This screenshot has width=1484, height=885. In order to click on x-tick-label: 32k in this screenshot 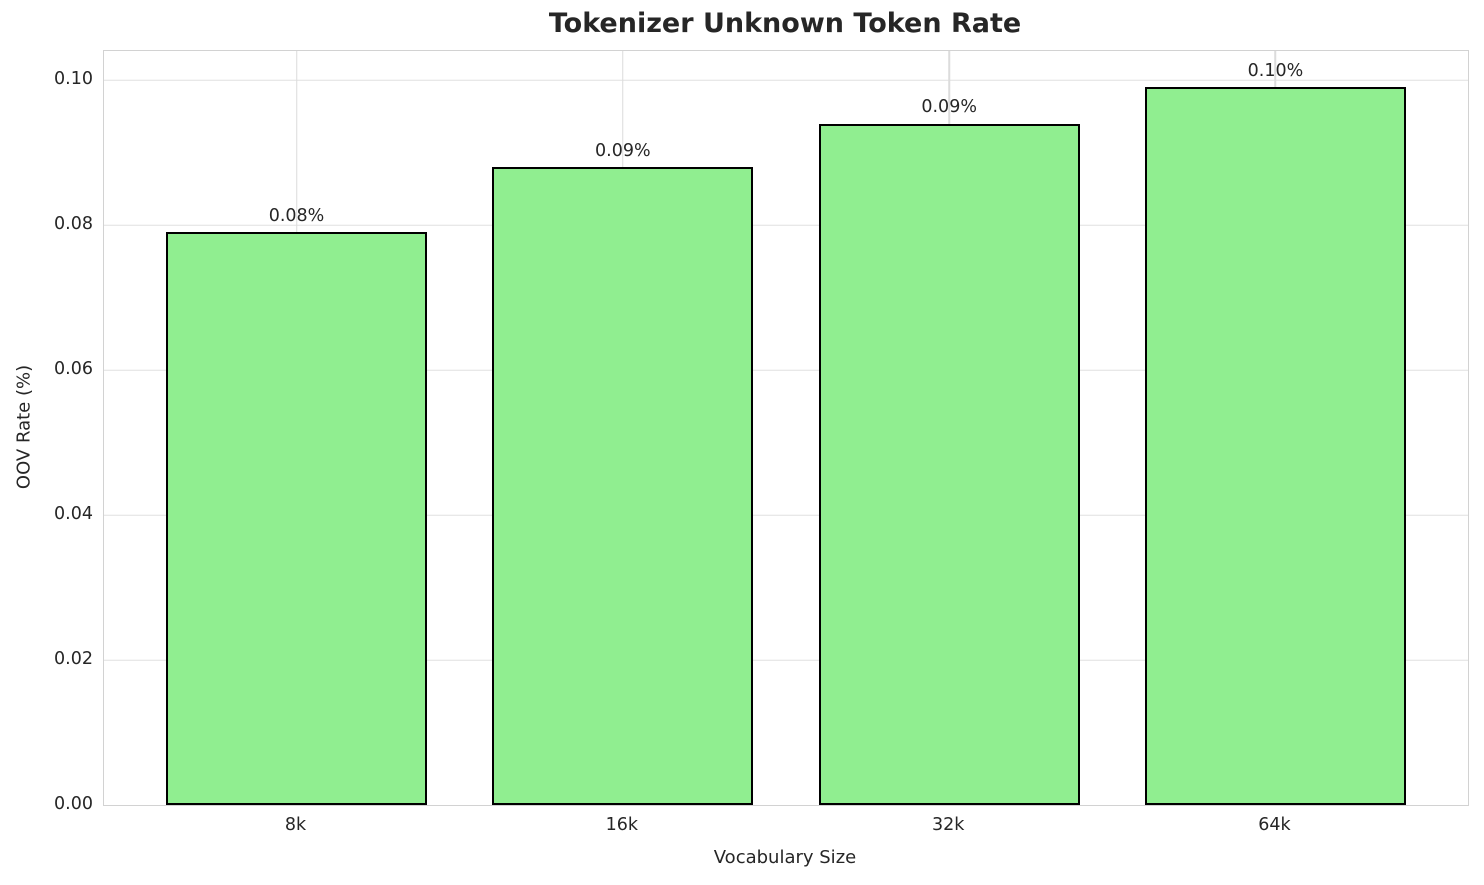, I will do `click(948, 825)`.